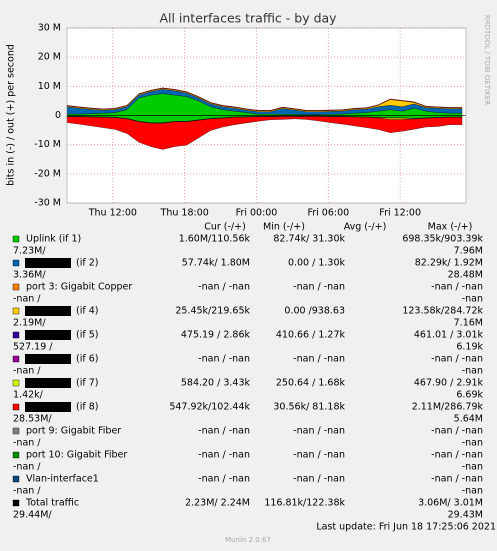 The width and height of the screenshot is (497, 551). Describe the element at coordinates (58, 115) in the screenshot. I see `y-tick-label: 0` at that location.